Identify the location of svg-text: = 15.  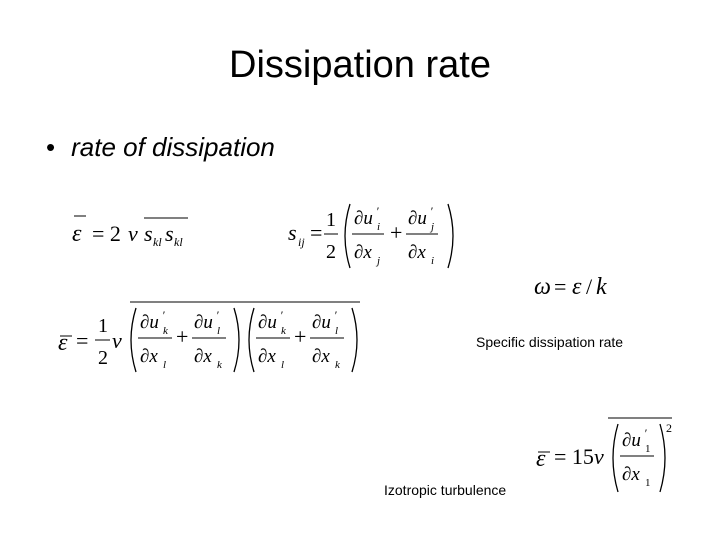
(574, 456).